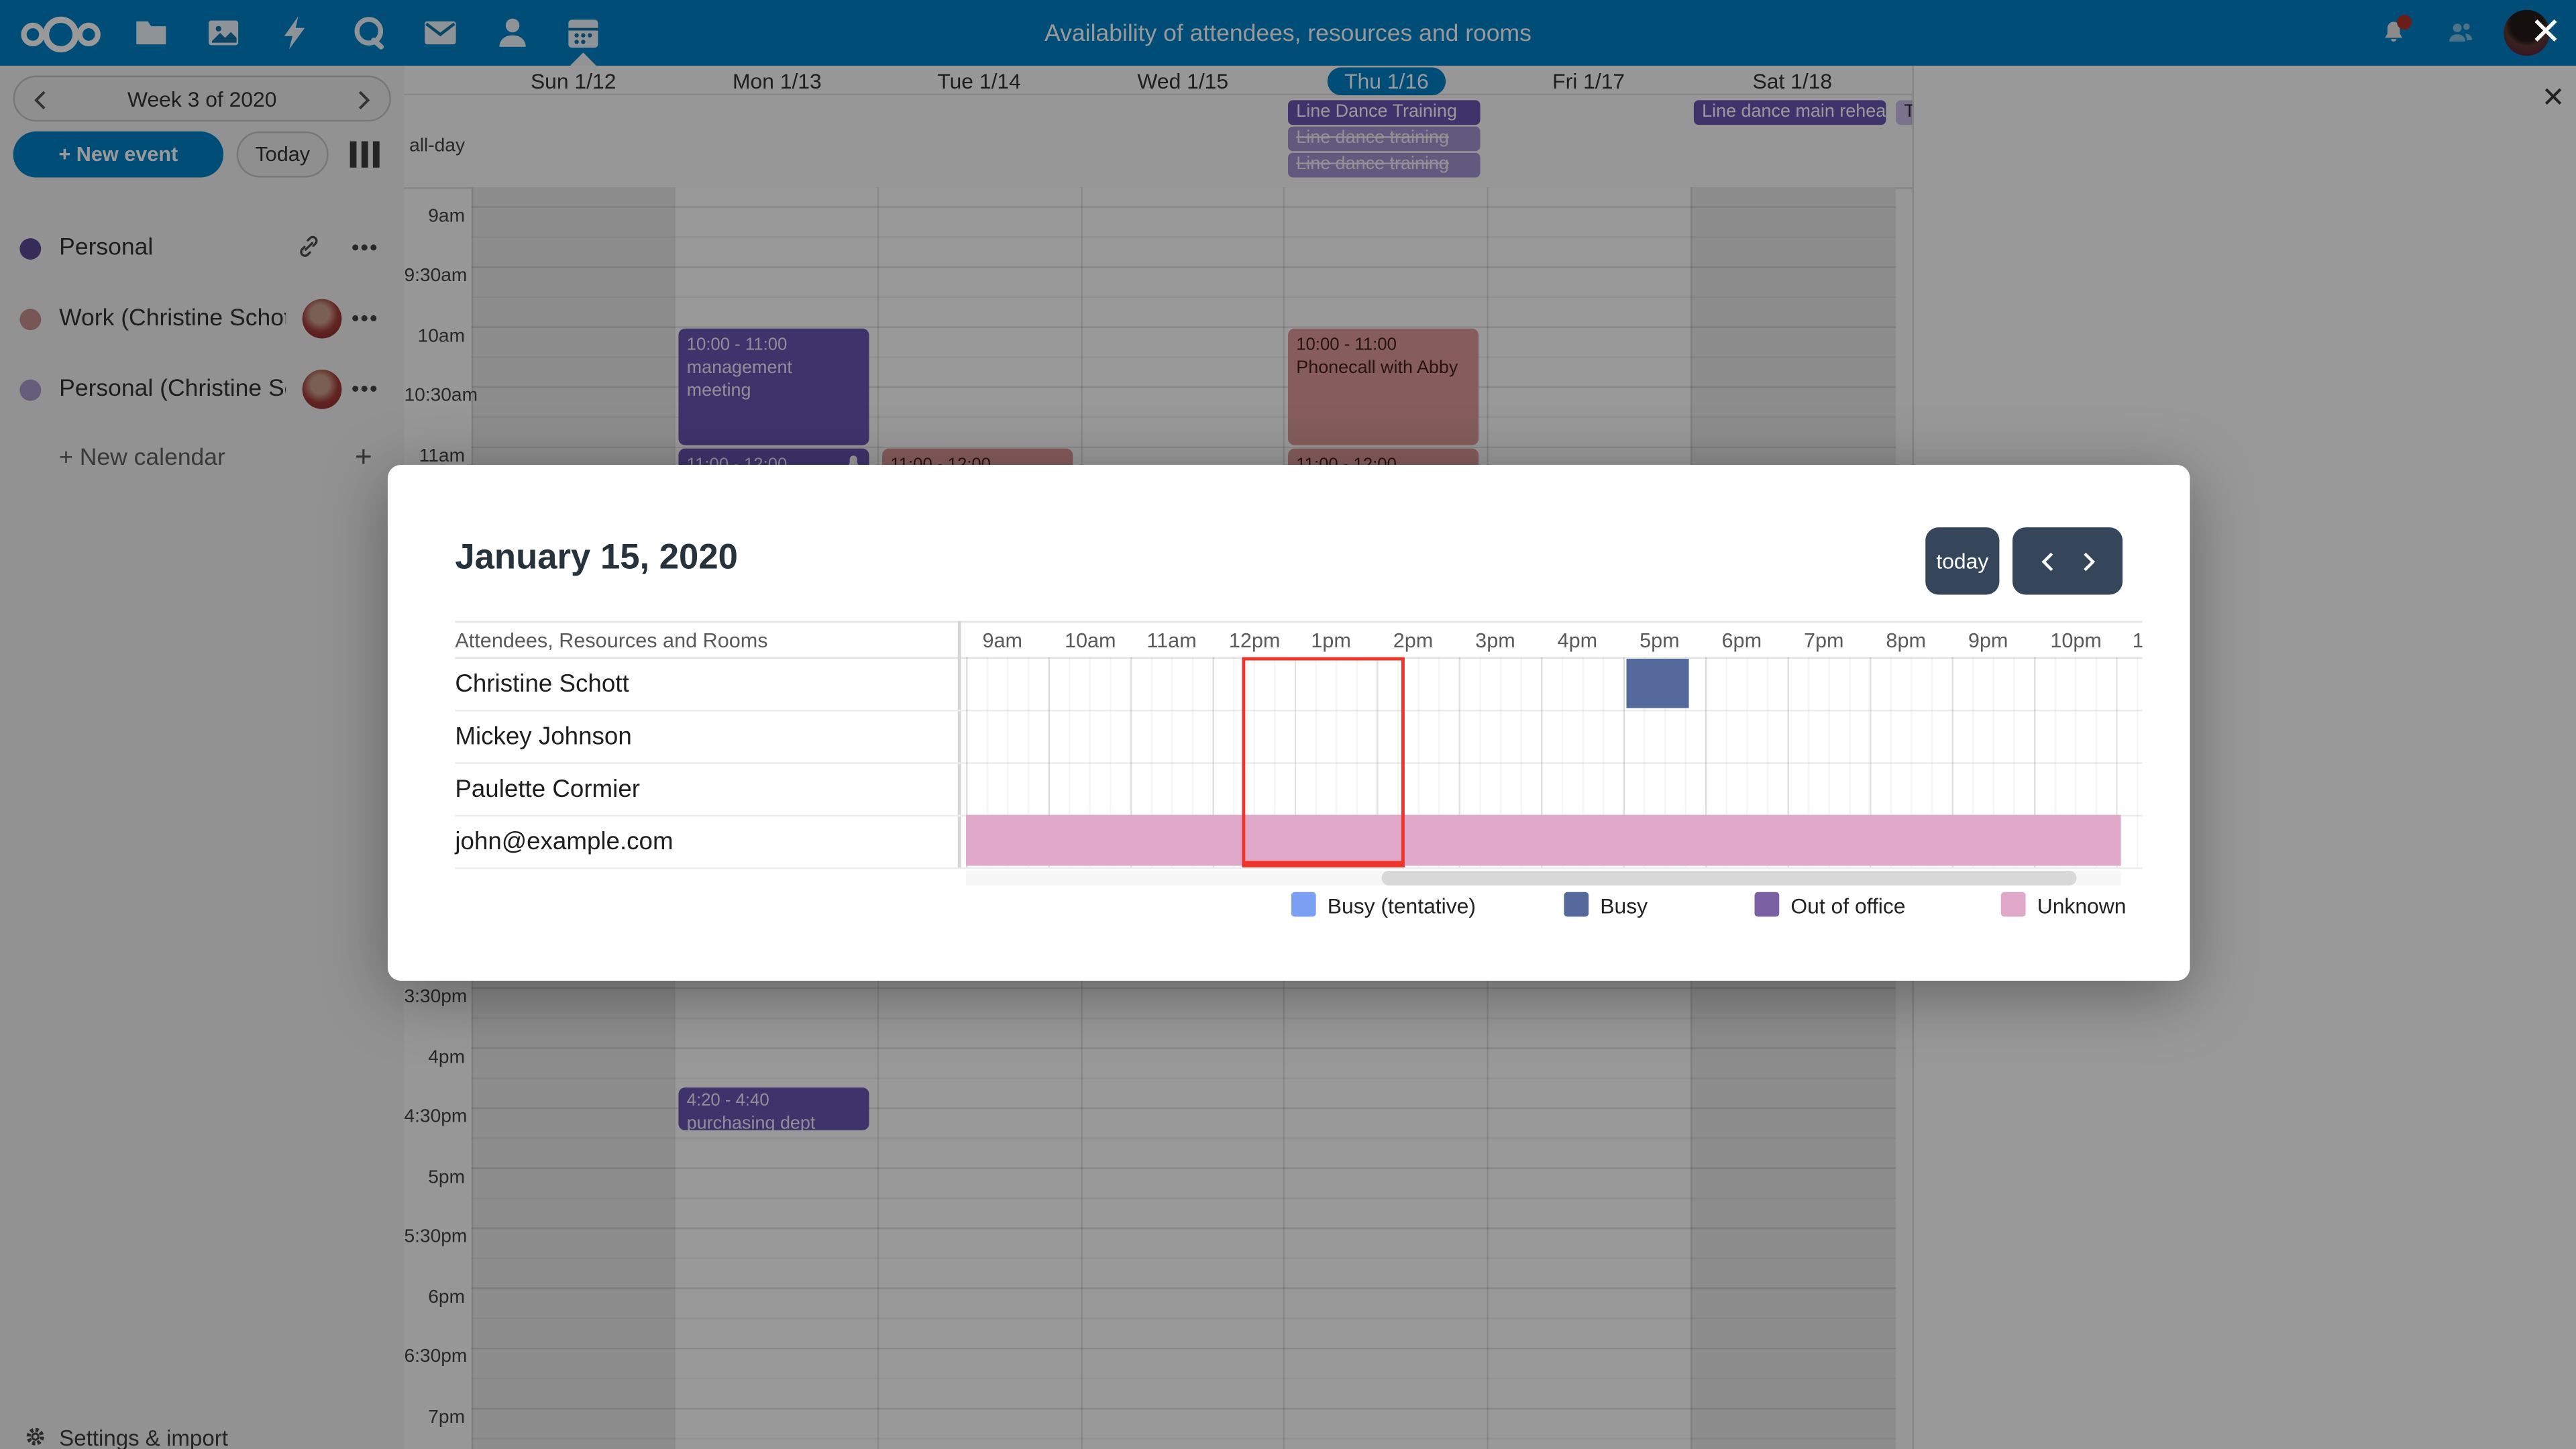 The image size is (2576, 1449). Describe the element at coordinates (447, 1297) in the screenshot. I see `time-label: 6pm` at that location.